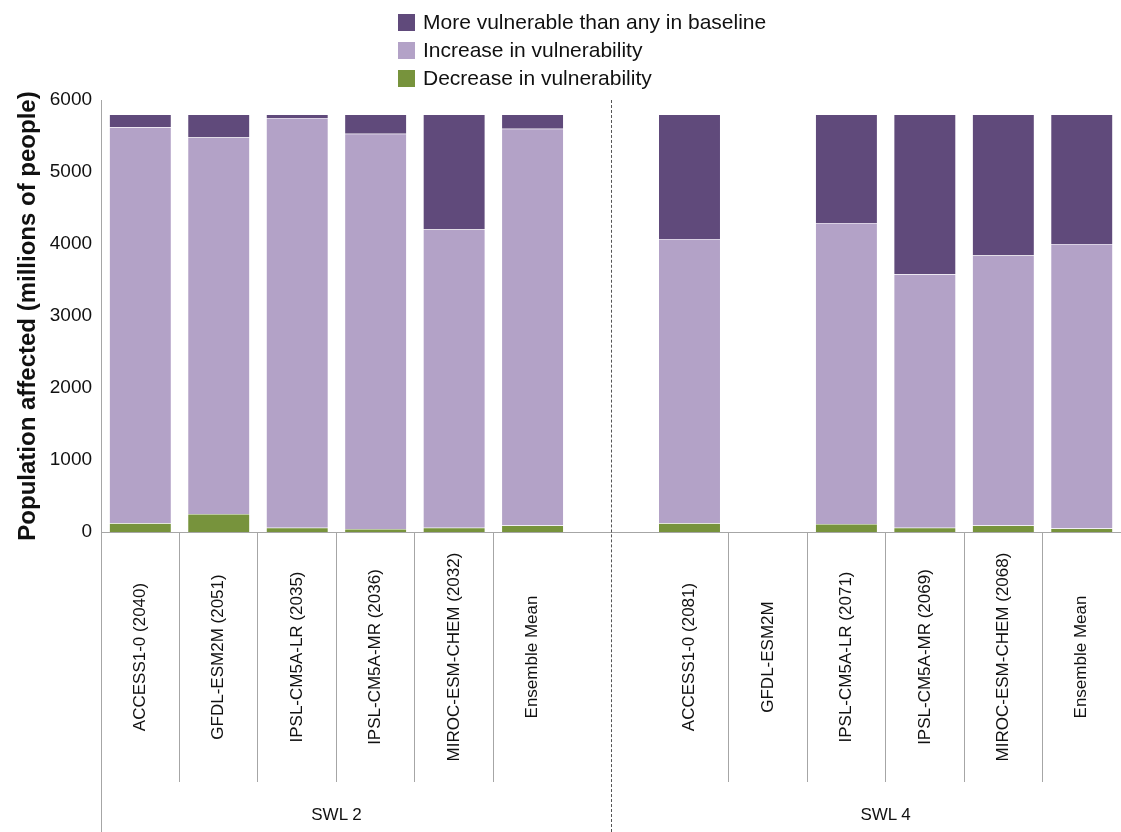 The width and height of the screenshot is (1121, 832). What do you see at coordinates (336, 814) in the screenshot?
I see `text: SWL 2` at bounding box center [336, 814].